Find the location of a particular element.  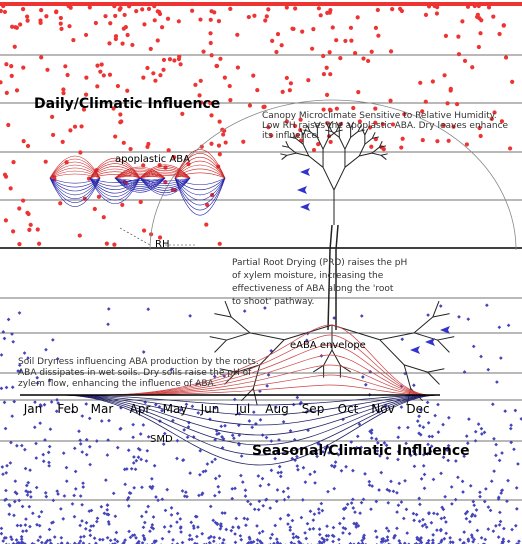

trunk is located at coordinates (333, 277).